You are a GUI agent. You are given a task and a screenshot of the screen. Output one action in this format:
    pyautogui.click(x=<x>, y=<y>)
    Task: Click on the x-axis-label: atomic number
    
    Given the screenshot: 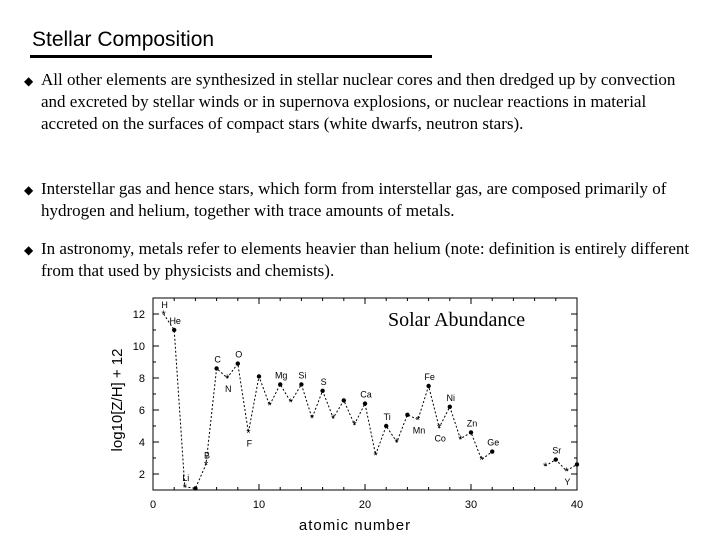 What is the action you would take?
    pyautogui.click(x=355, y=525)
    